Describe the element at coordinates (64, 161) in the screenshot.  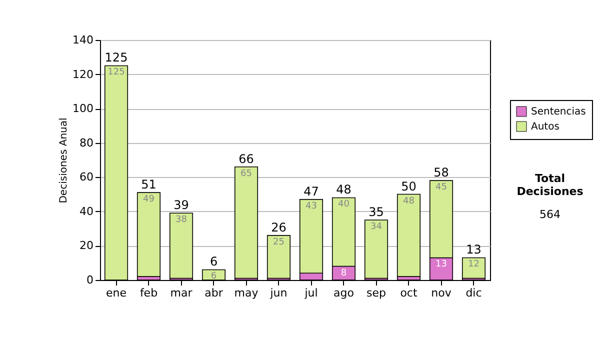
I see `y-axis-title: Decisiones Anual` at that location.